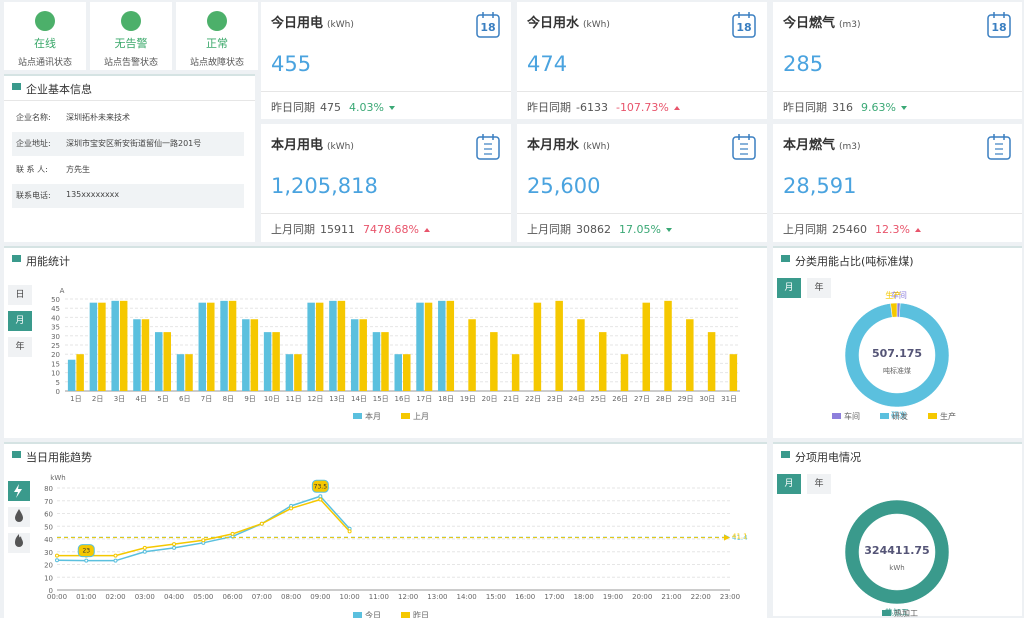  What do you see at coordinates (130, 63) in the screenshot?
I see `status-desc: 站点告警状态` at bounding box center [130, 63].